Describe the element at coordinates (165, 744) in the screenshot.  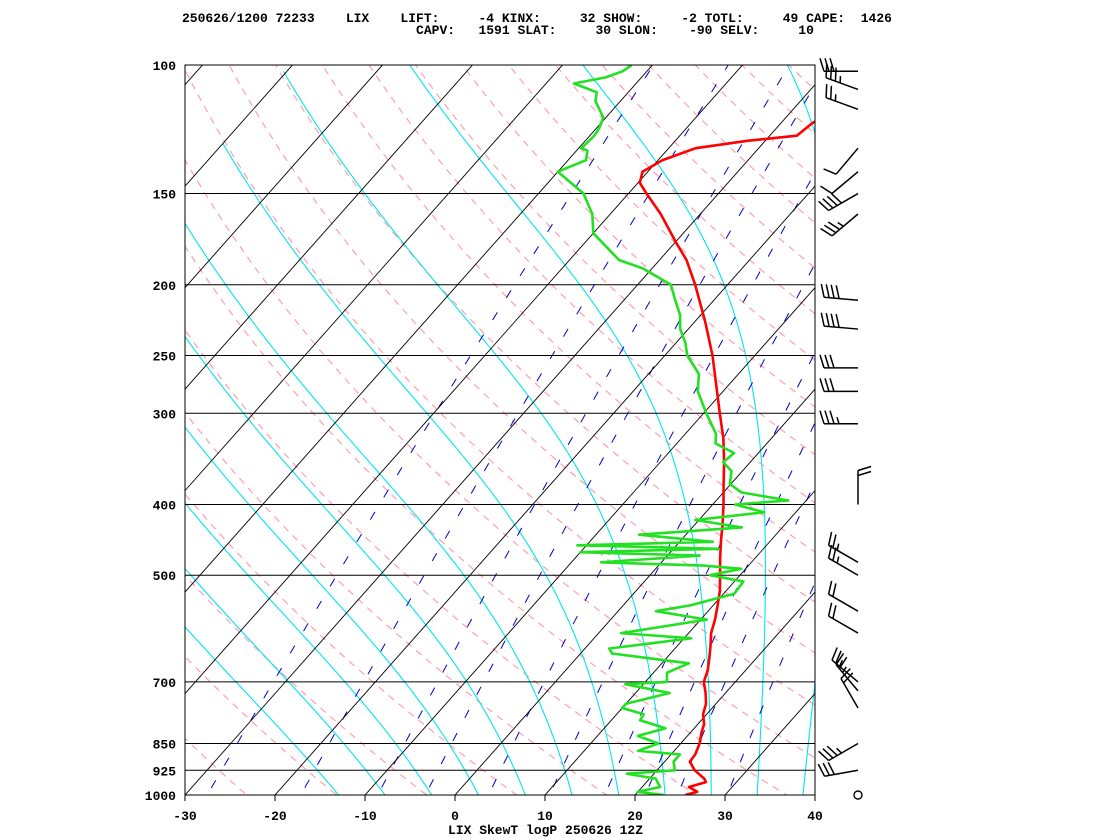
I see `y-tick-label: 850` at that location.